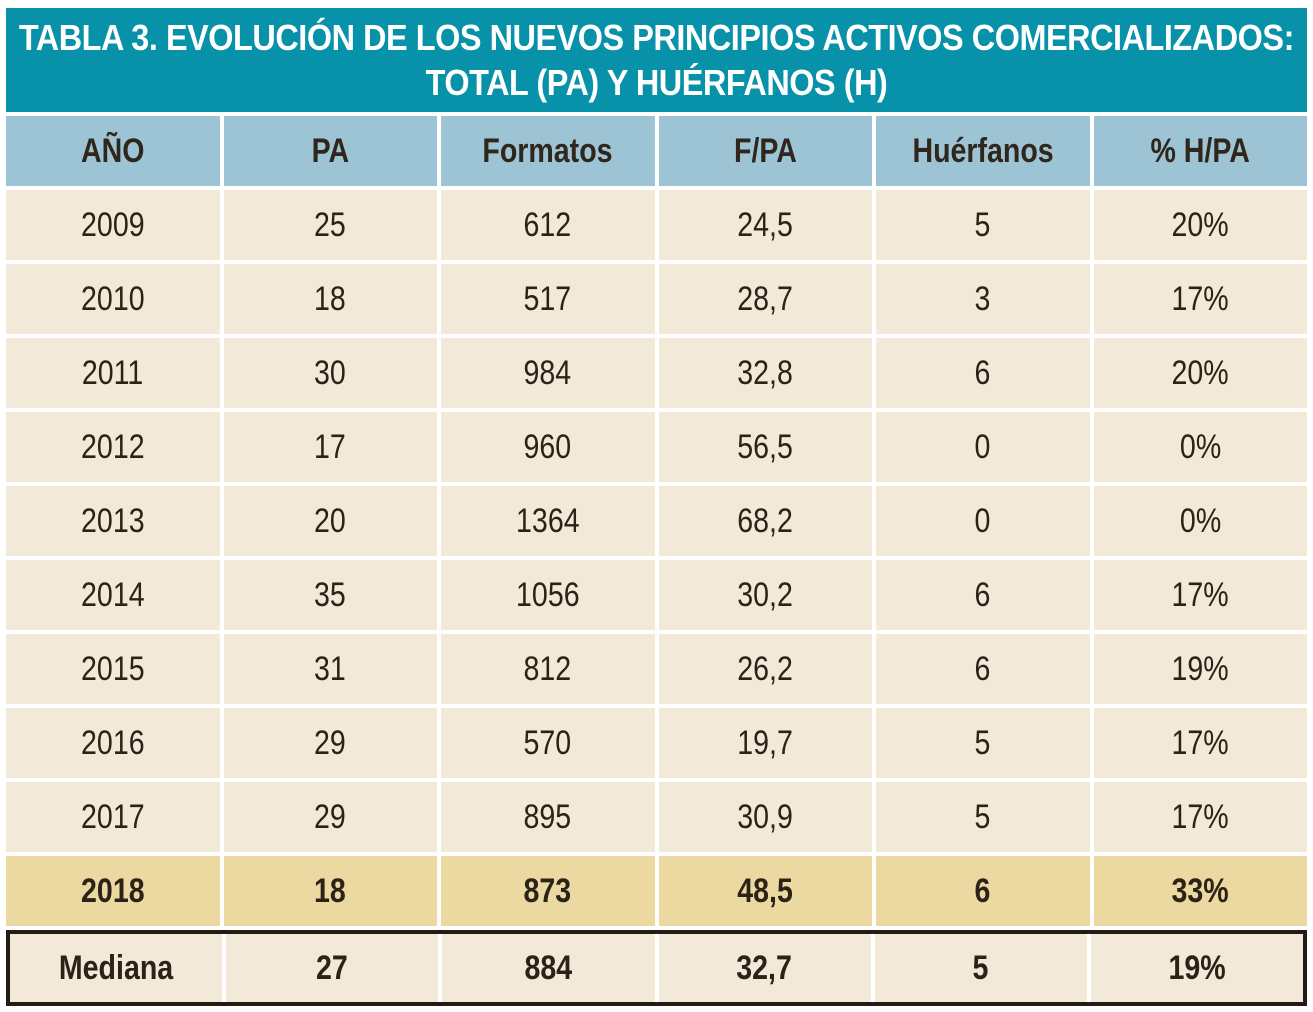  I want to click on table-cell: 884, so click(548, 968).